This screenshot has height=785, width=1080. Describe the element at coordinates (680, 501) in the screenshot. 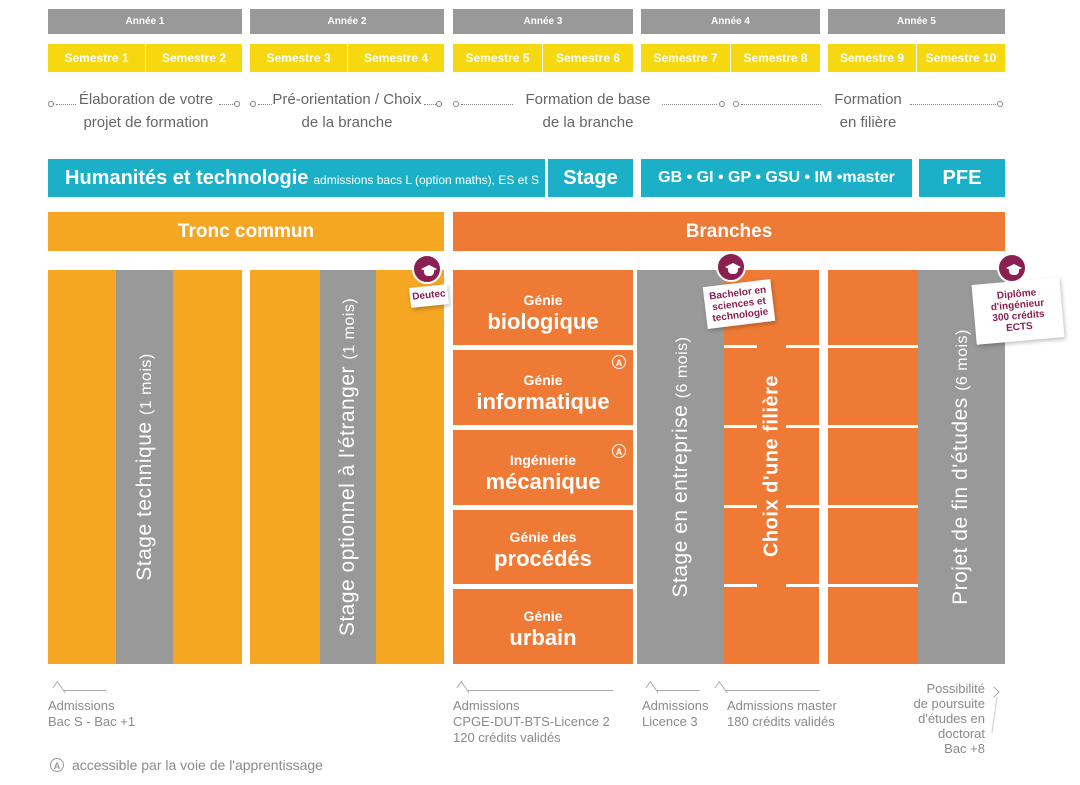

I see `stage-entreprise-text: Stage en entreprise` at that location.